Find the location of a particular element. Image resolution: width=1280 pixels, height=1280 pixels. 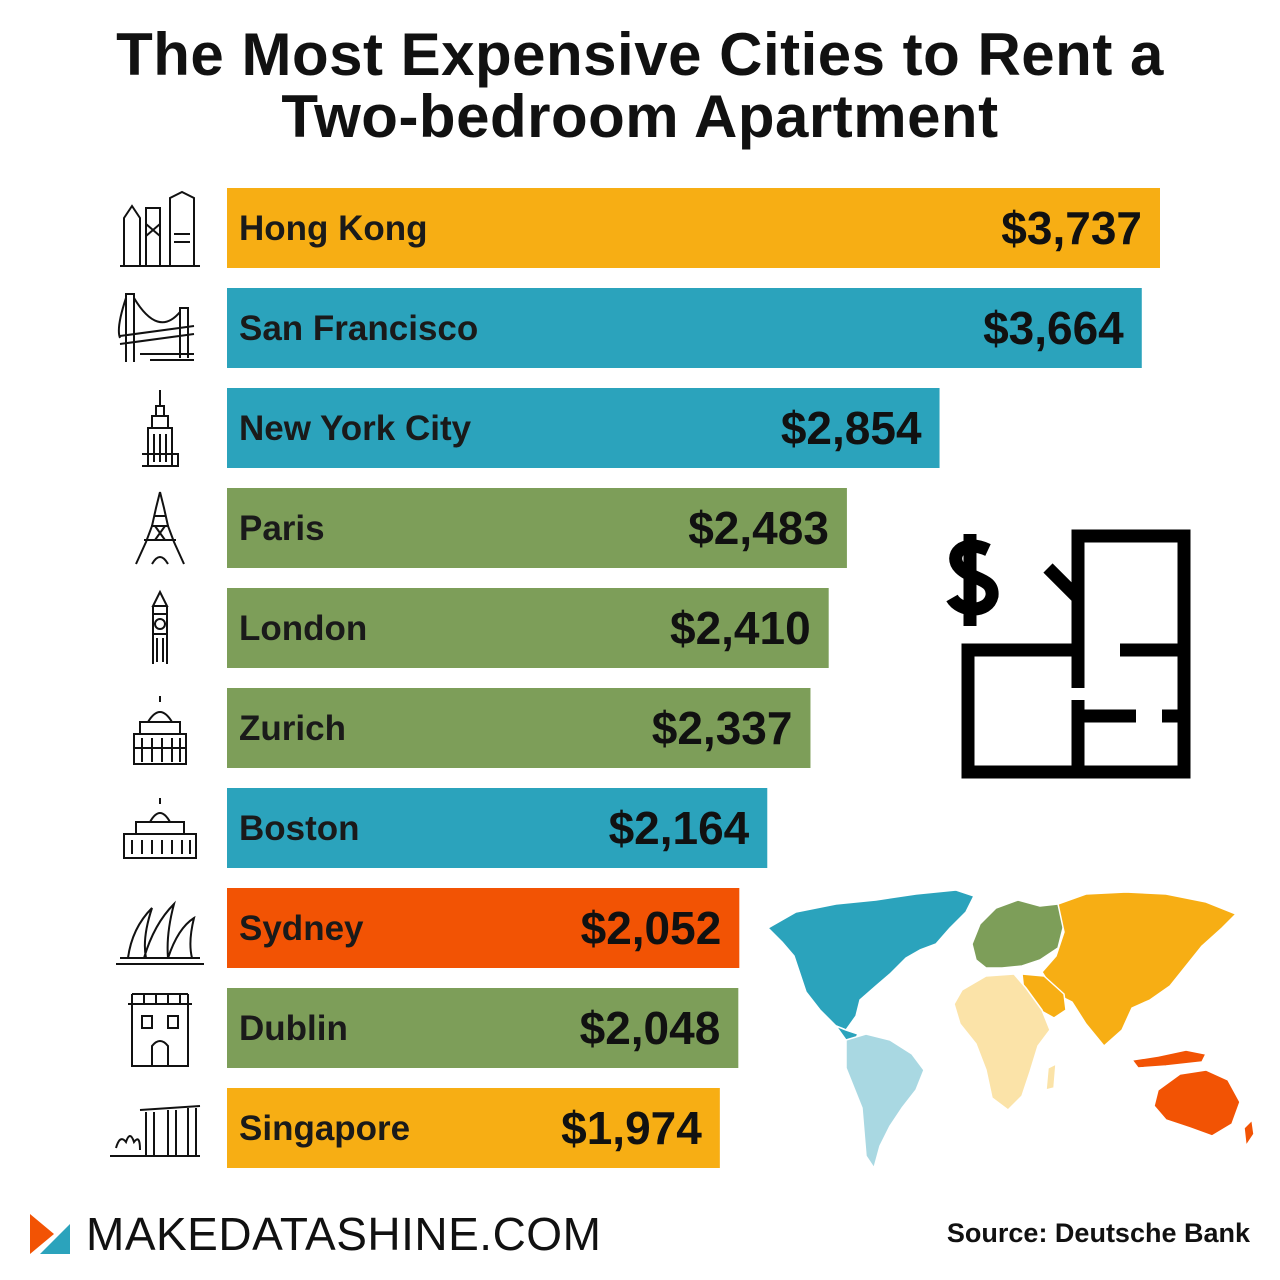

dollar-floorplan-icon is located at coordinates (1068, 654).